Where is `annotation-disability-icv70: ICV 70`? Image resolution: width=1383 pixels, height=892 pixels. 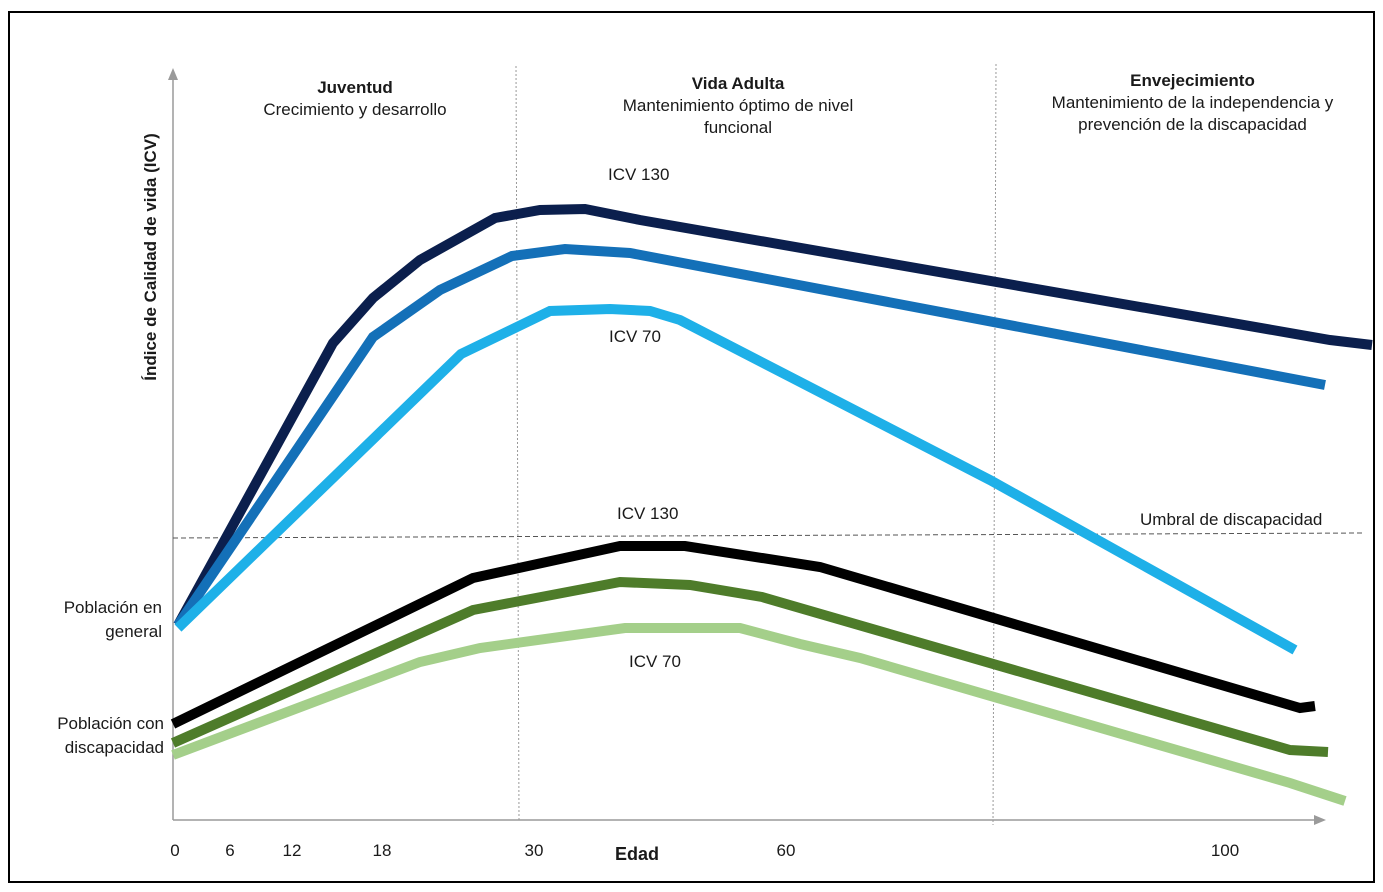 annotation-disability-icv70: ICV 70 is located at coordinates (655, 661).